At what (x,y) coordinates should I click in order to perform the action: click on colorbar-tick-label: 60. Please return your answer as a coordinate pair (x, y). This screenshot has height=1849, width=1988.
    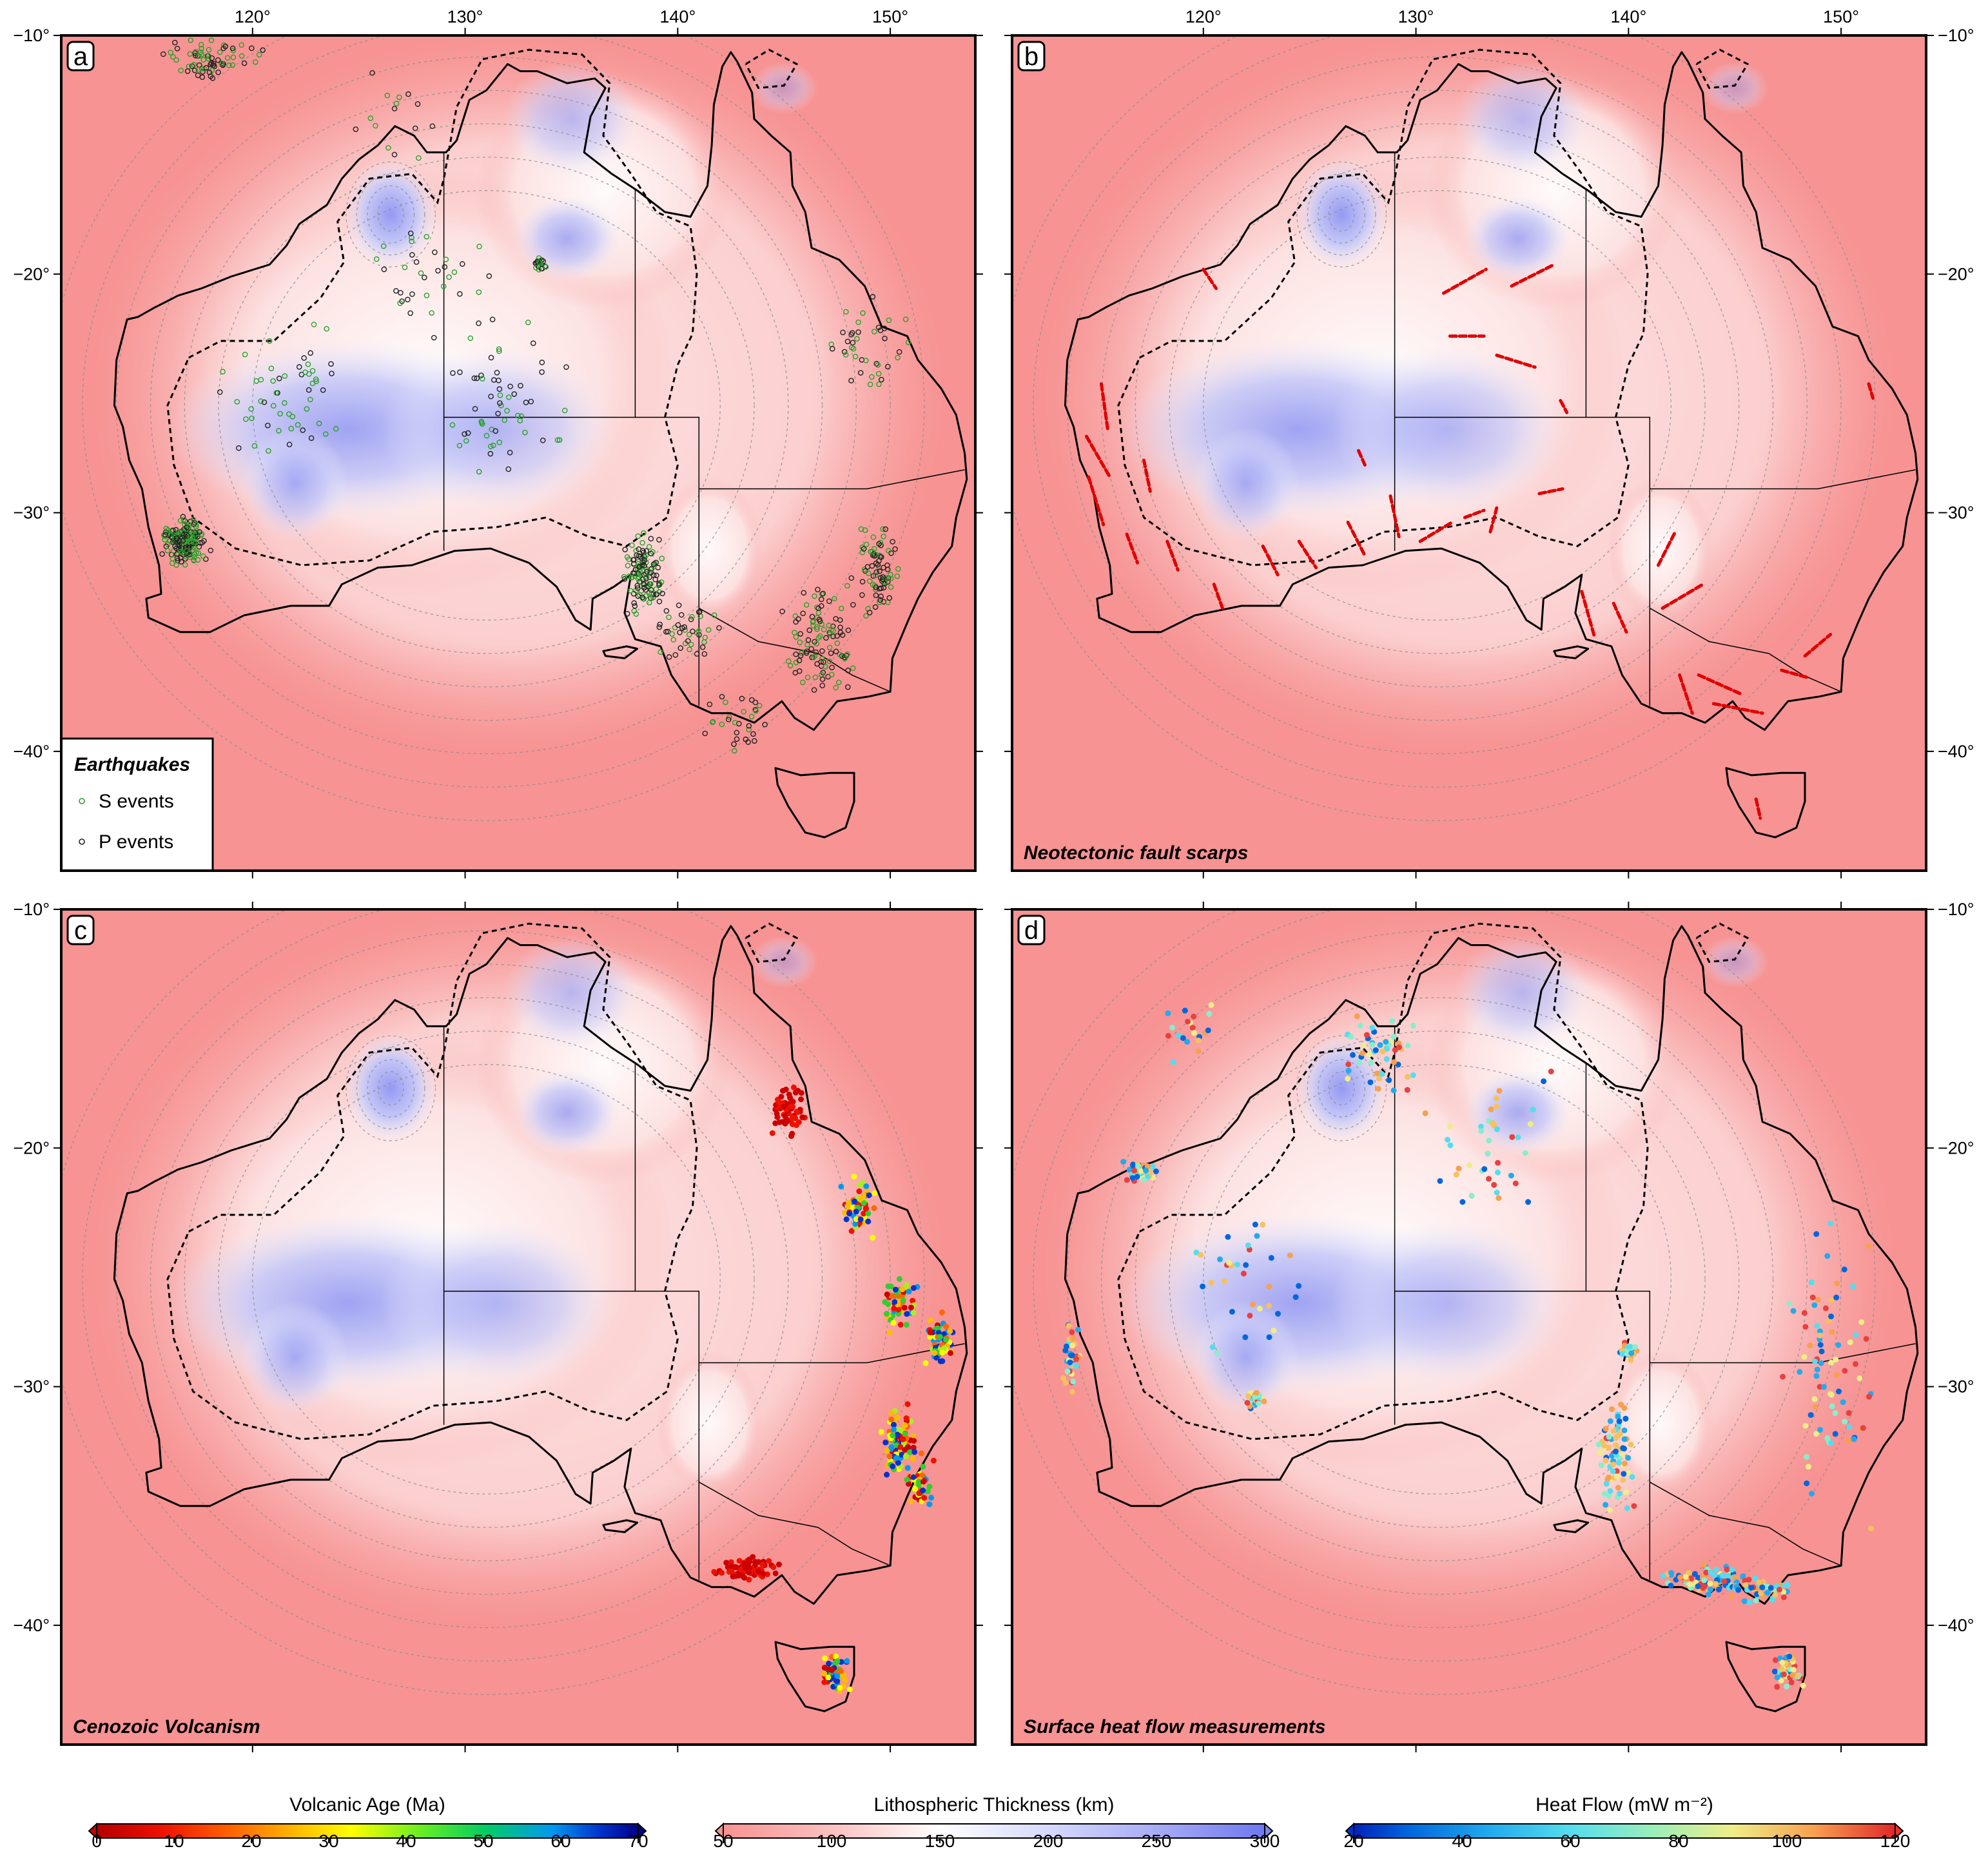
    Looking at the image, I should click on (1570, 1840).